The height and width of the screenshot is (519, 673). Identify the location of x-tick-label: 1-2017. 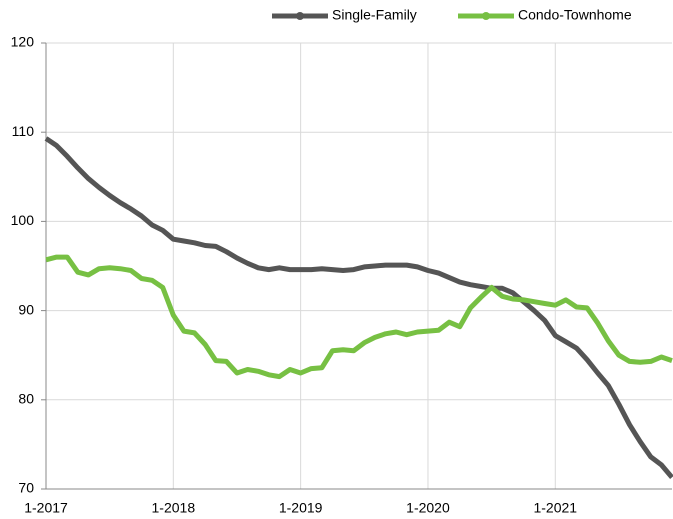
(46, 508).